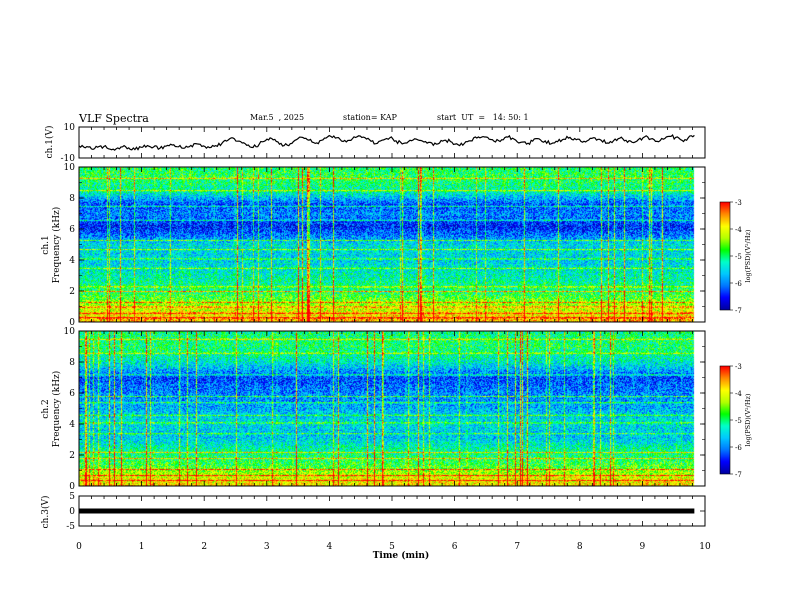  I want to click on ch1-frequency-ylabel: Frequency (kHz), so click(56, 245).